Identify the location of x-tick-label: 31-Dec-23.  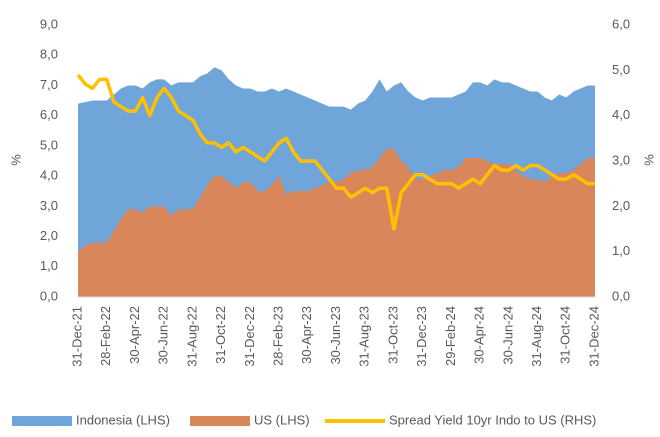
(421, 336).